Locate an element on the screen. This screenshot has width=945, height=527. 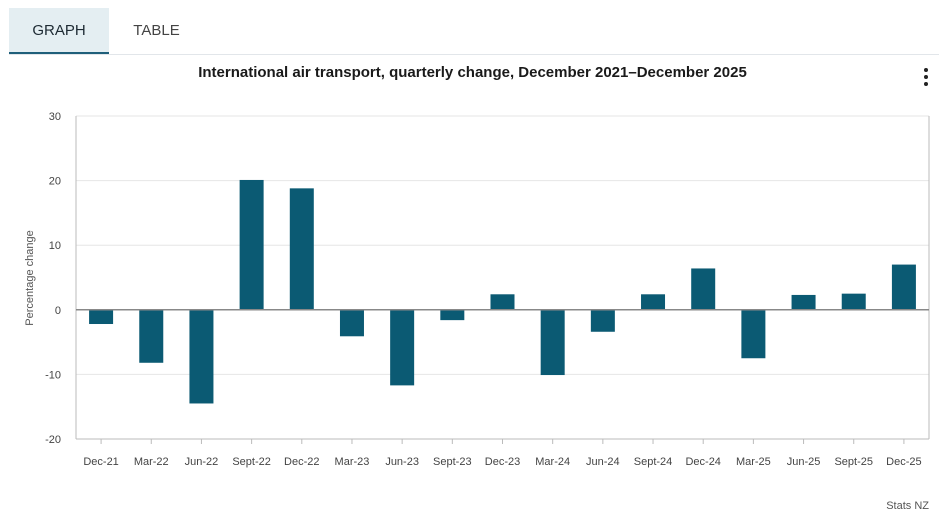
x-tick-label: Dec-23 is located at coordinates (502, 462).